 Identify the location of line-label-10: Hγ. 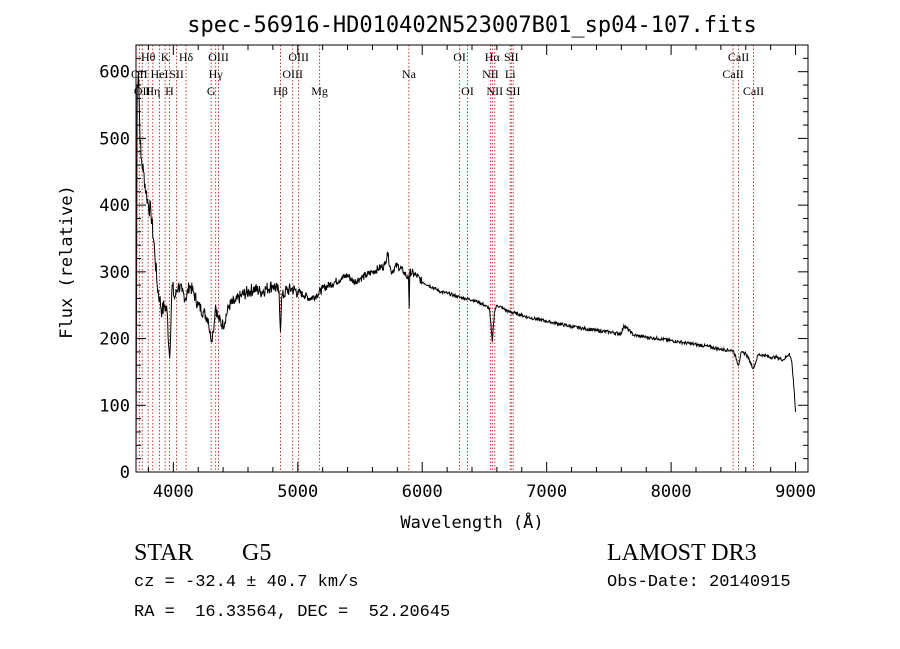
(216, 74).